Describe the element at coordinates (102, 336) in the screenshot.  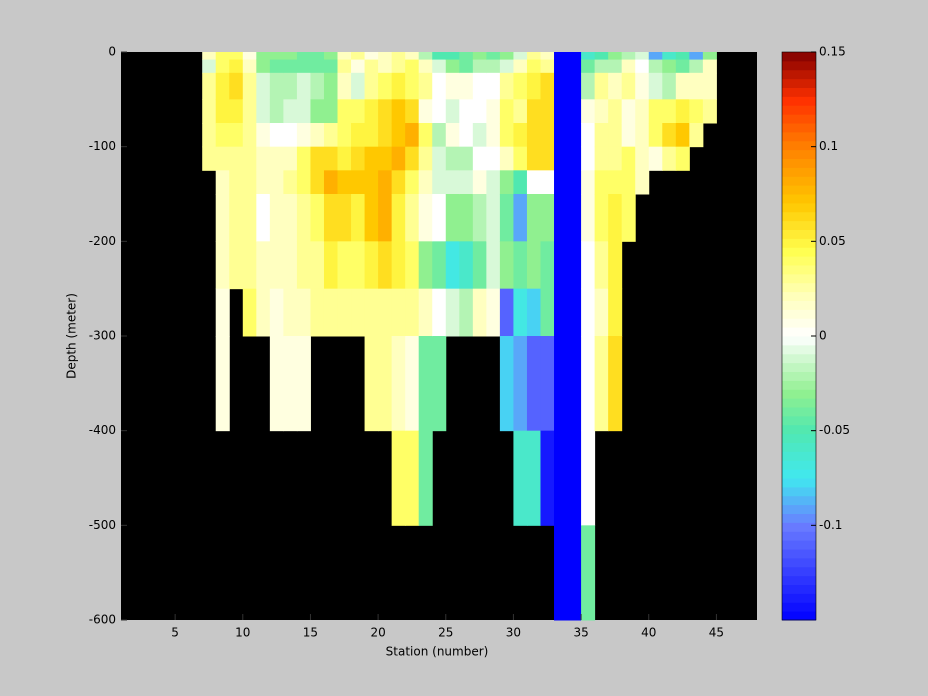
I see `y-tick-label: -300` at that location.